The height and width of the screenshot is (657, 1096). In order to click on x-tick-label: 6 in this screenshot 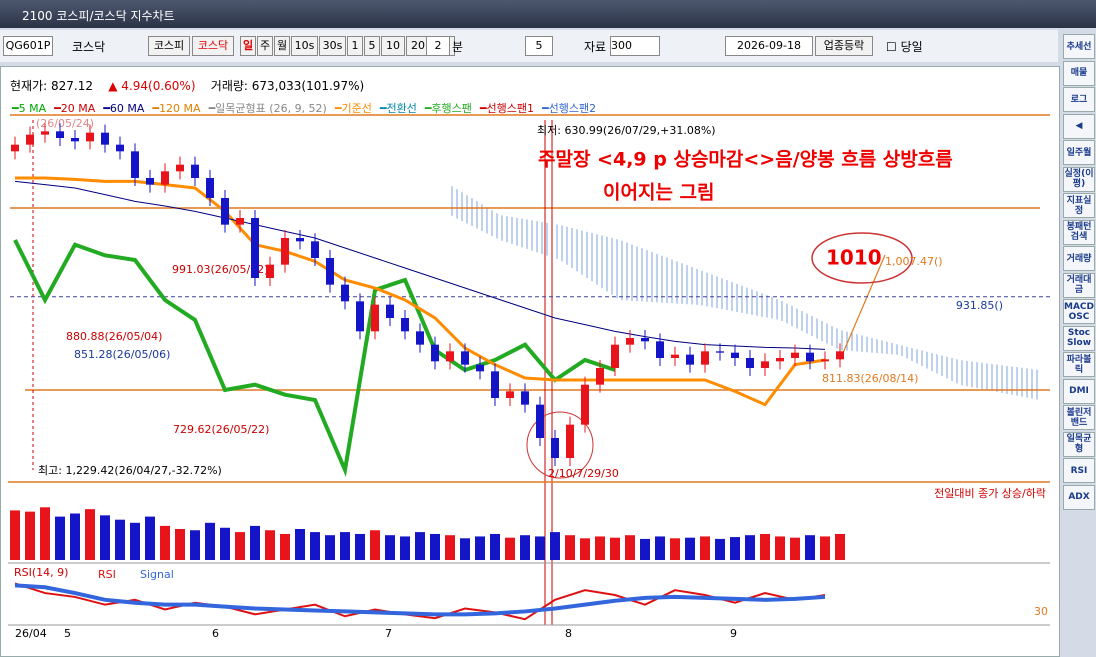, I will do `click(215, 633)`.